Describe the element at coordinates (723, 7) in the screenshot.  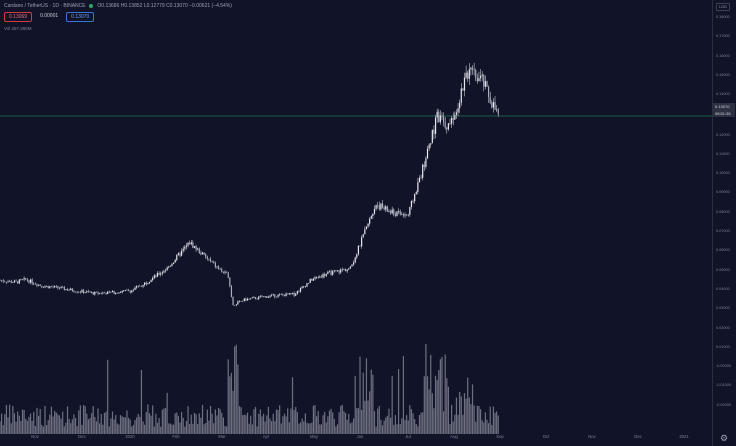
I see `log-scale-button: LOG` at that location.